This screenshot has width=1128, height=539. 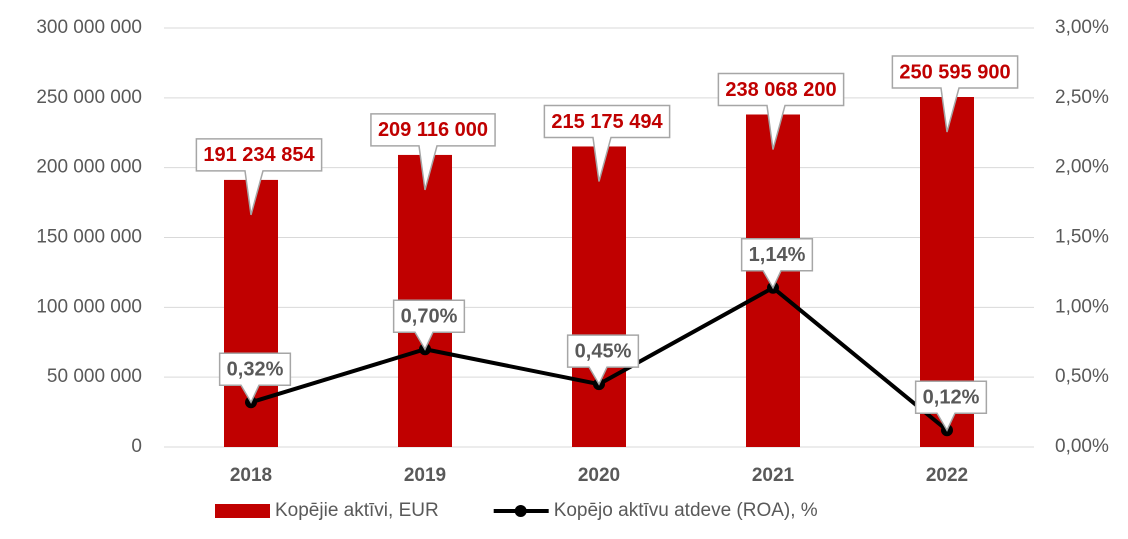 I want to click on y2-tick-label: 2,00%, so click(x=1082, y=167).